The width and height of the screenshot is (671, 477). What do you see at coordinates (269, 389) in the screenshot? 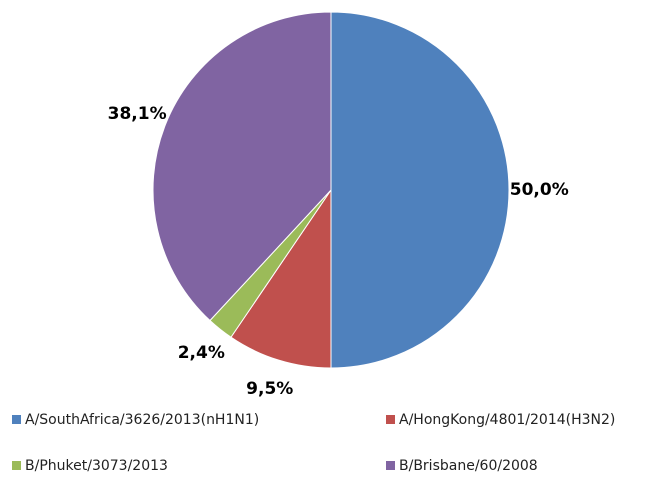
I see `data-label: 9,5%` at bounding box center [269, 389].